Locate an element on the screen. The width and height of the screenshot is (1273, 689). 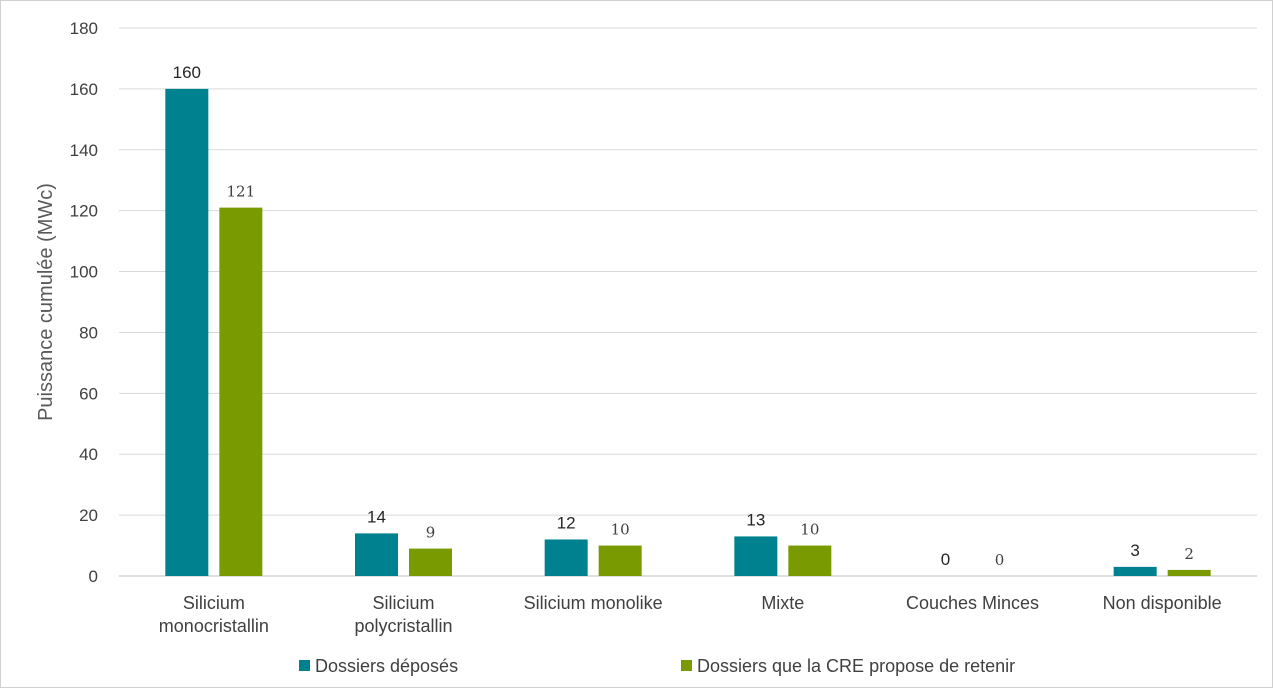
data-label: 160 is located at coordinates (187, 72).